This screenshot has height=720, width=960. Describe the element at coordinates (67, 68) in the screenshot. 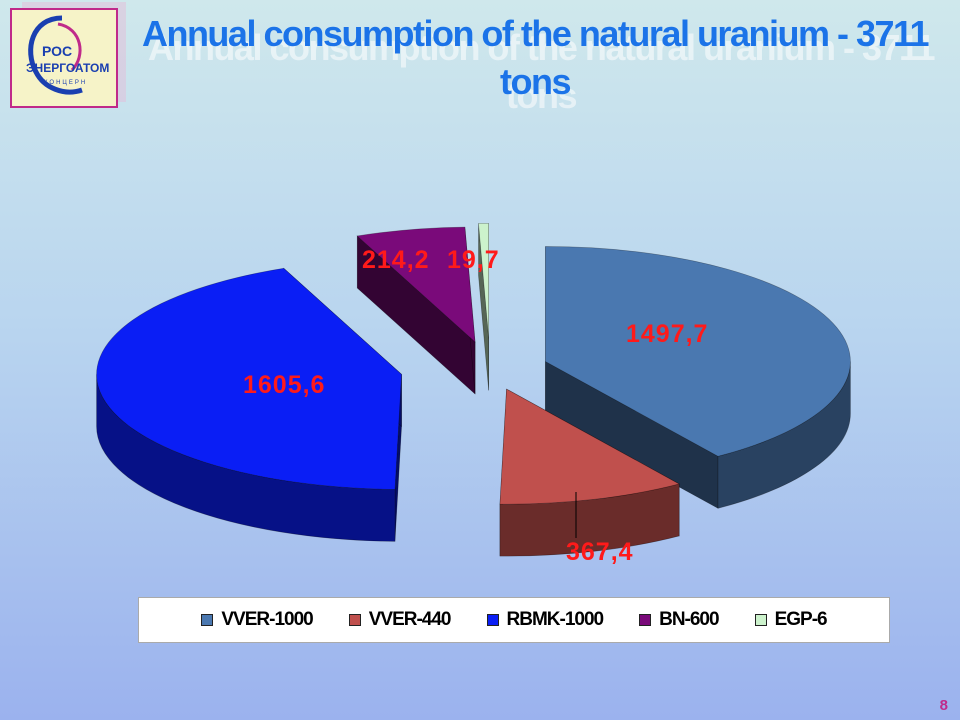

I see `logo-text-2: ЭНЕРГОАТОМ` at that location.